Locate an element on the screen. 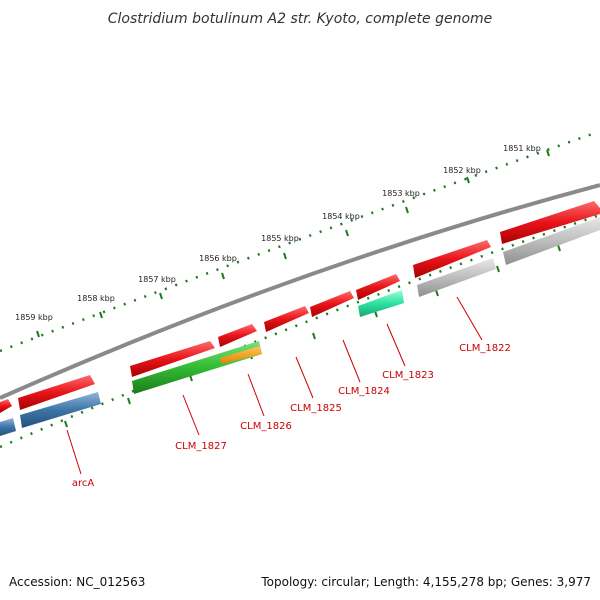 The height and width of the screenshot is (600, 600). kbp-label: 1852 kbp is located at coordinates (462, 170).